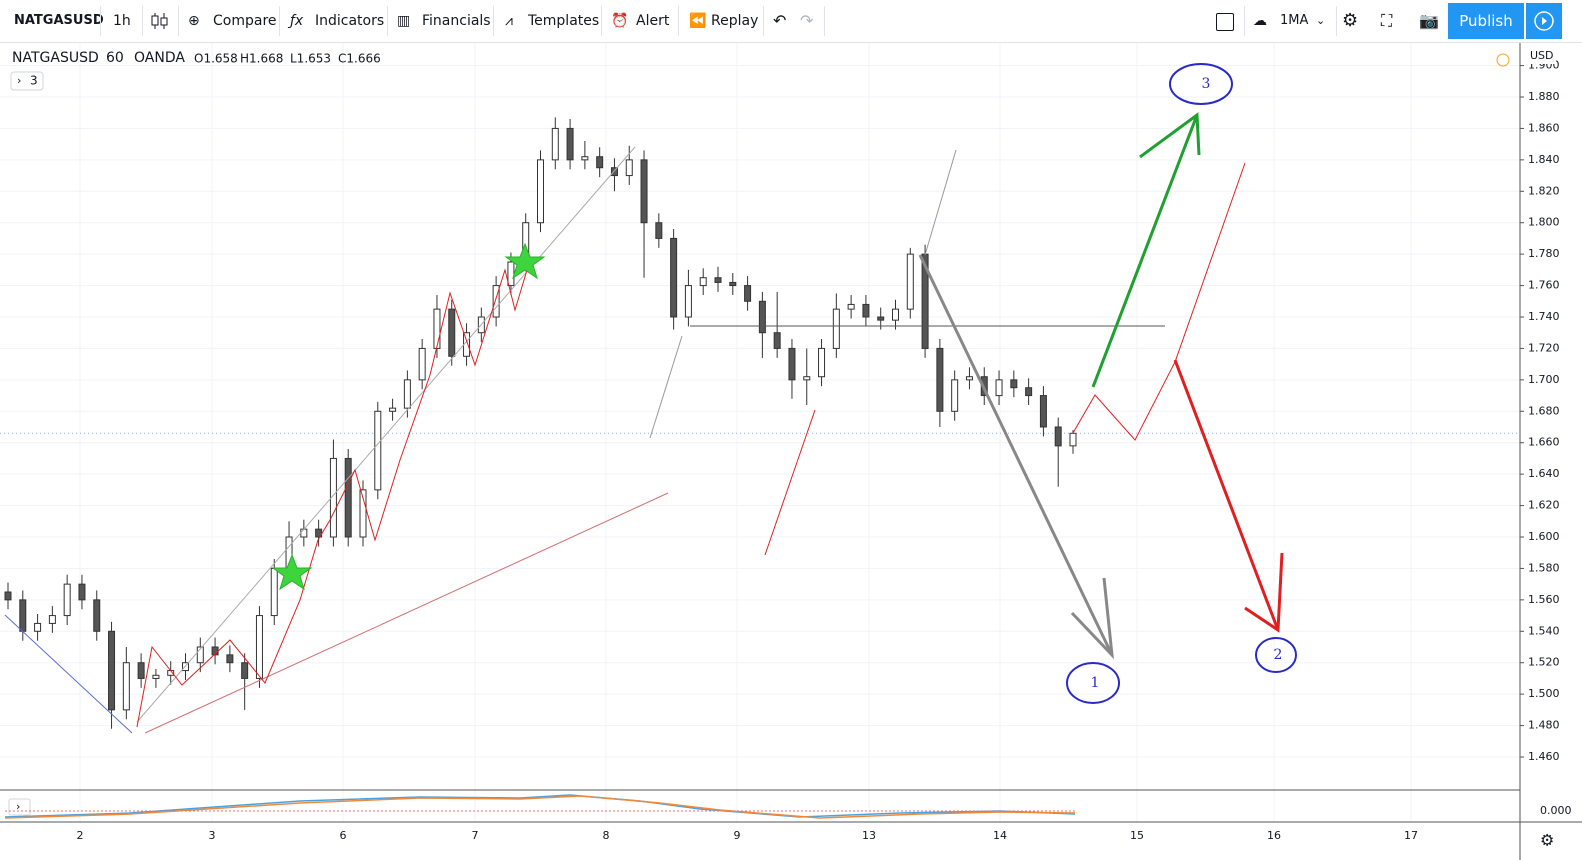 This screenshot has height=860, width=1582. Describe the element at coordinates (475, 835) in the screenshot. I see `x-tick-label: 7` at that location.